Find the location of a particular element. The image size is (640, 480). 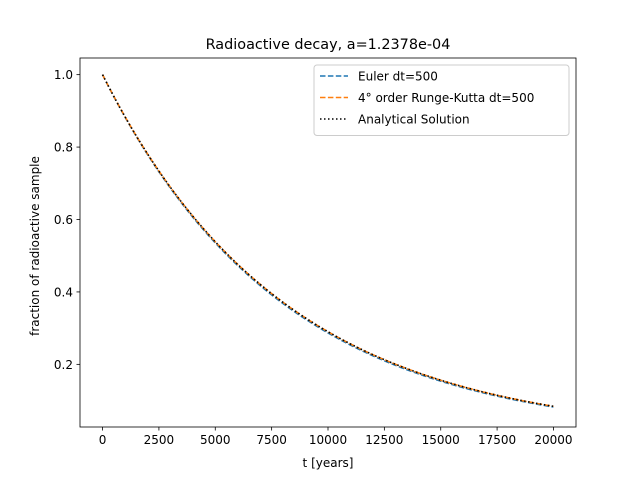

chart-title: Radioactive decay, a=1.2378e-04 is located at coordinates (328, 45).